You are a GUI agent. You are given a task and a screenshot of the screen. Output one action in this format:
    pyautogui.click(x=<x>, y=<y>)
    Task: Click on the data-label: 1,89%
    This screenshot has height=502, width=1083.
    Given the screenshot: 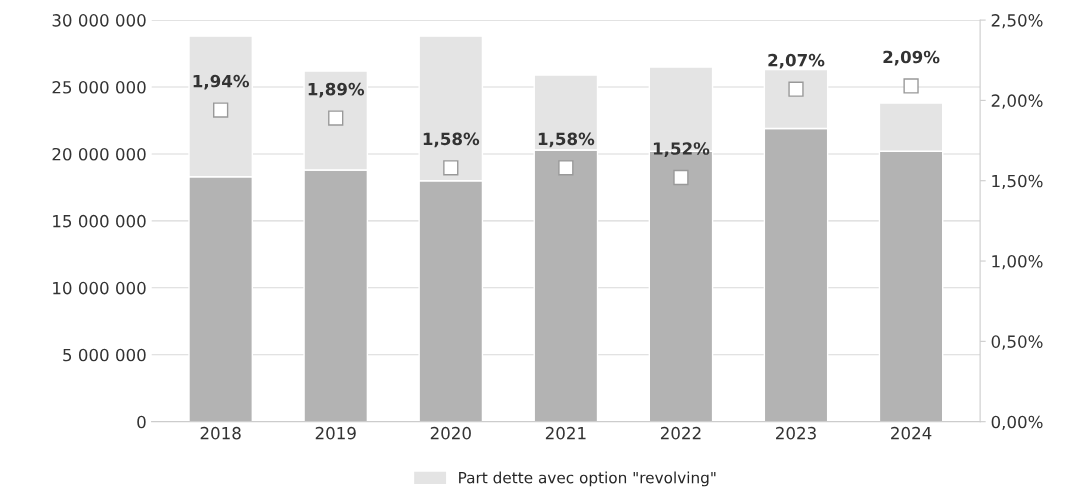 What is the action you would take?
    pyautogui.click(x=336, y=90)
    